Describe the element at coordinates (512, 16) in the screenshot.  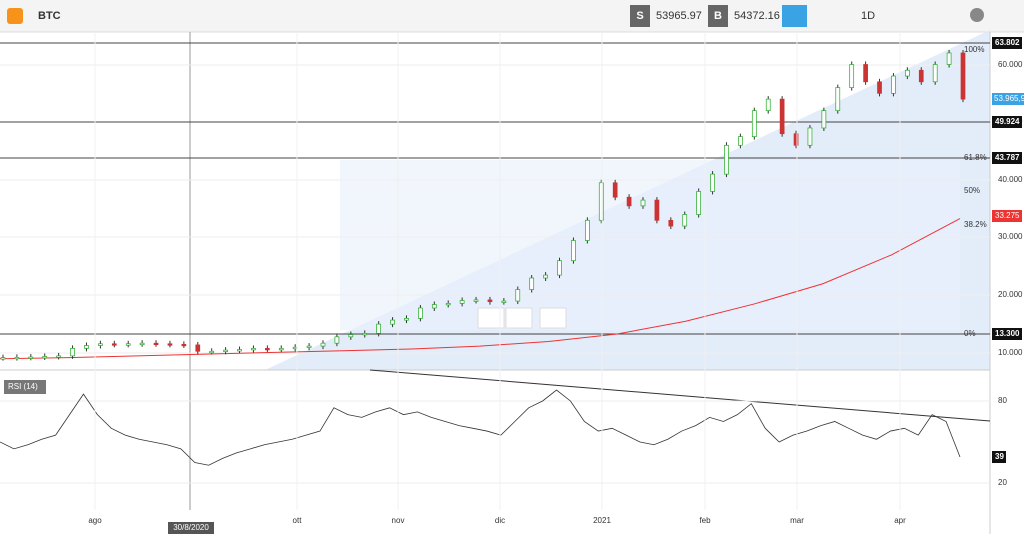
I see `toolbar` at that location.